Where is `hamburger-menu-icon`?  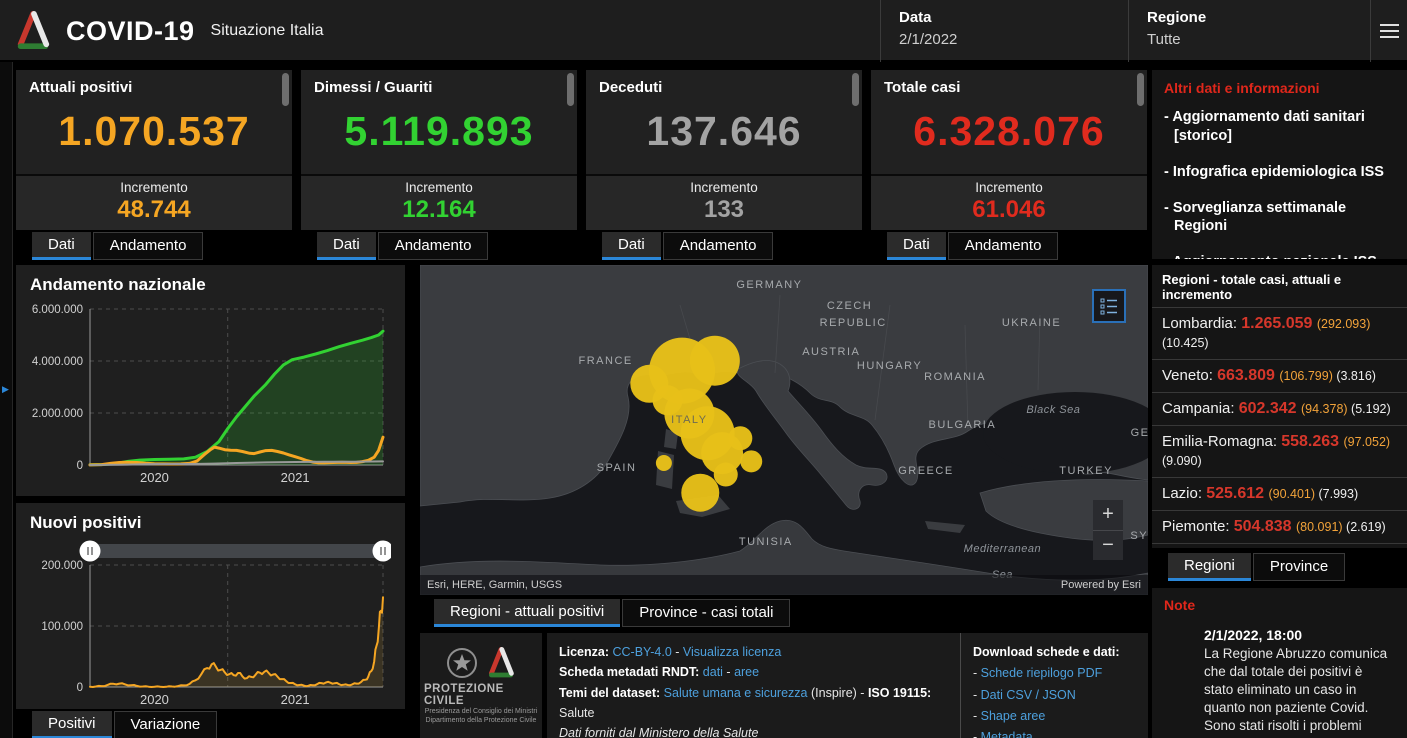
hamburger-menu-icon is located at coordinates (1388, 31).